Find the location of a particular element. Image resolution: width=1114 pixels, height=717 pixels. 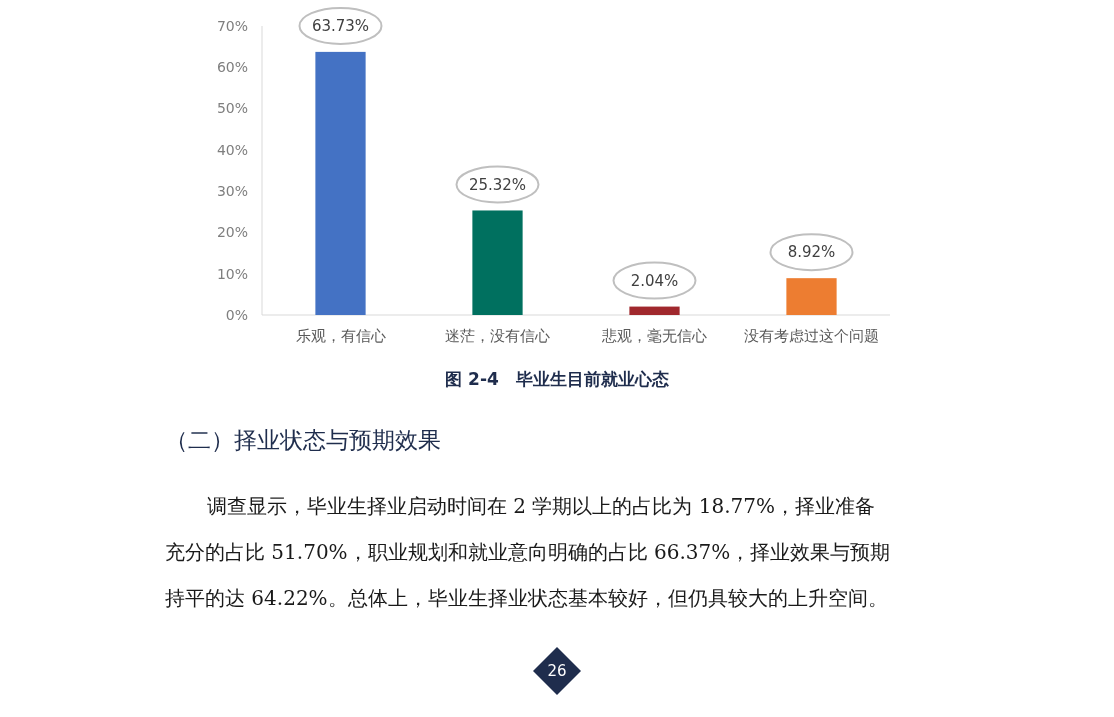

text: 调查显示，毕业生择业启动时间在 2 学期以上的占比为 18.77%，择业准备 is located at coordinates (541, 506).